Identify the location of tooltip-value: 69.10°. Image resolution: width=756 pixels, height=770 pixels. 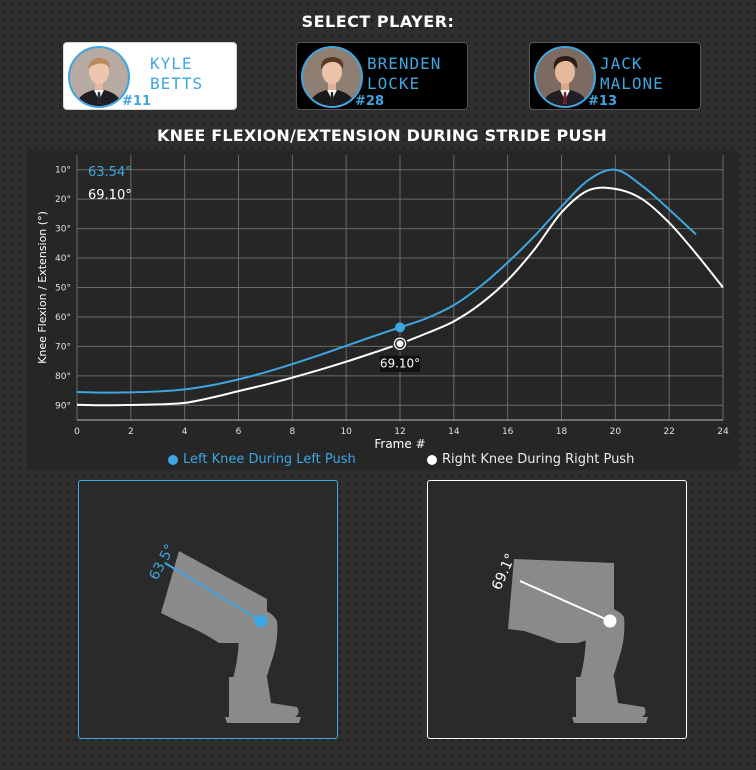
(400, 364).